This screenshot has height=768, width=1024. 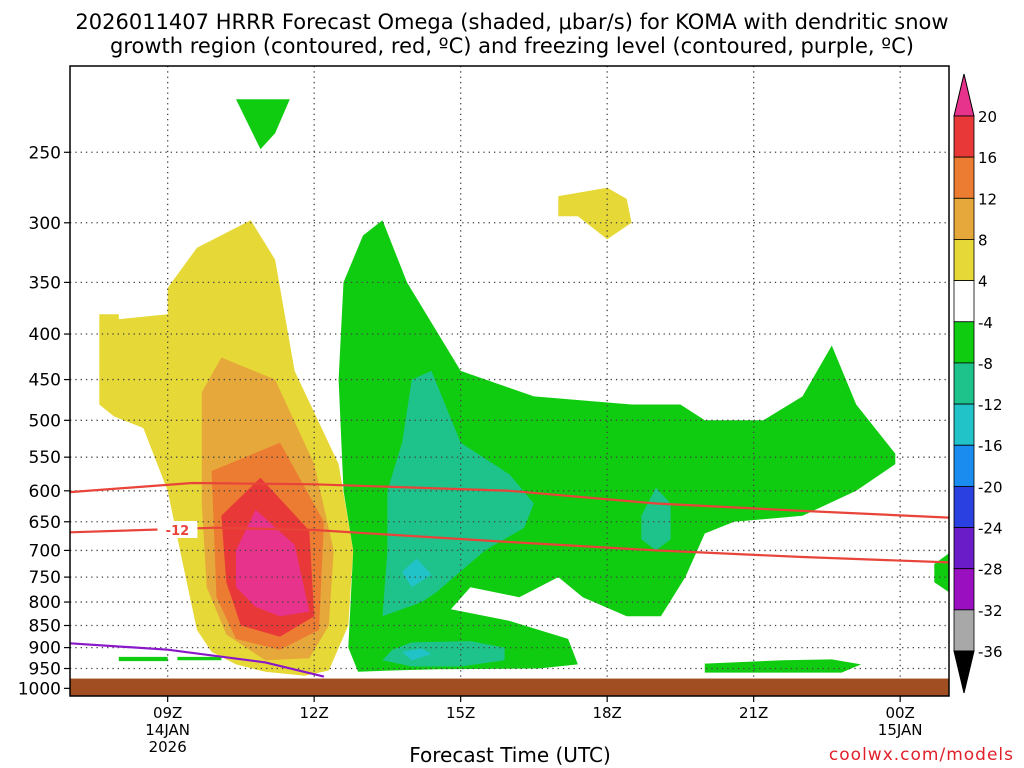 I want to click on x-tick-label-12-0: 12Z, so click(x=313, y=713).